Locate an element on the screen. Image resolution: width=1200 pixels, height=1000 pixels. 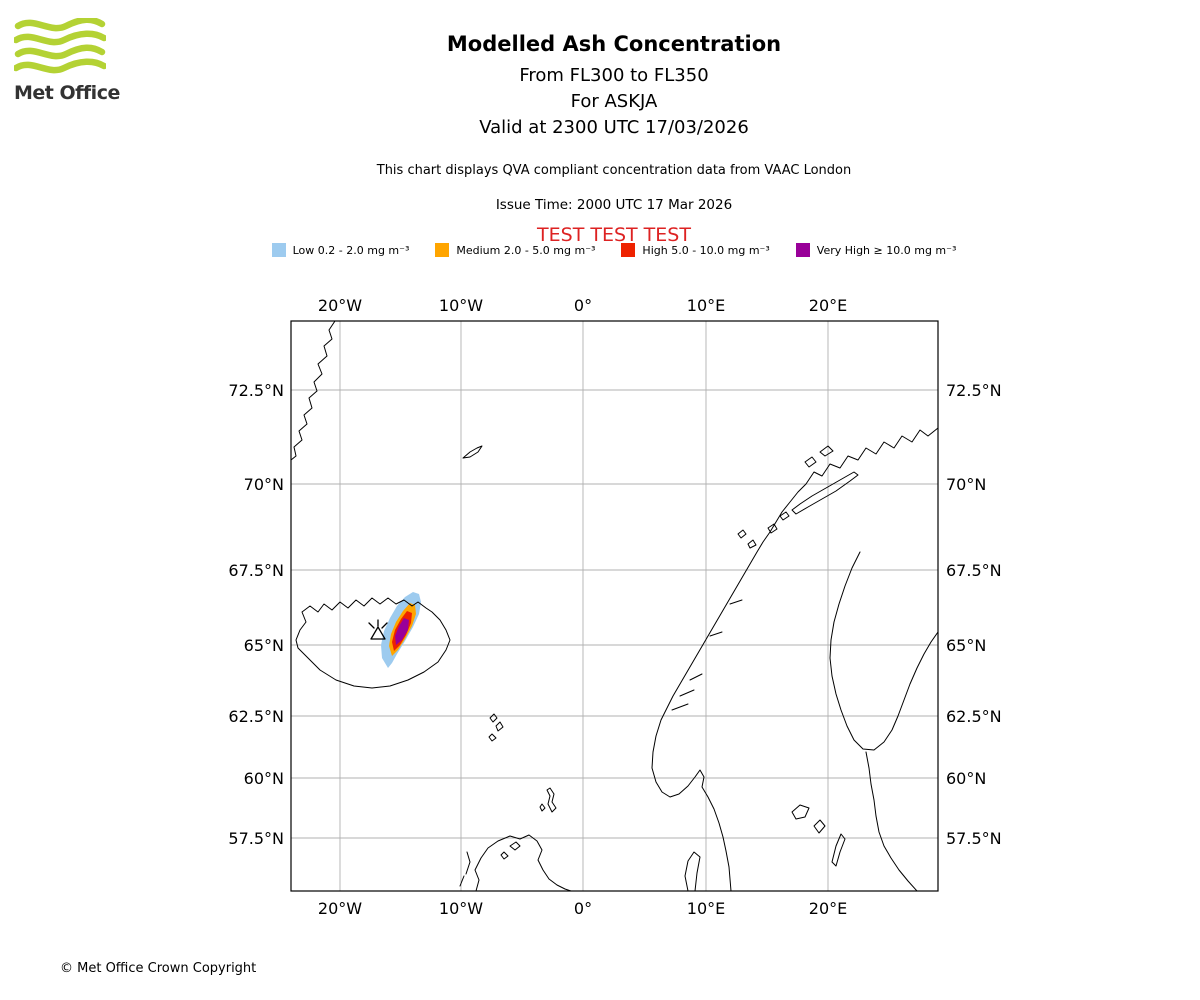
legend-item-high: High 5.0 - 10.0 mg m⁻³ is located at coordinates (695, 250).